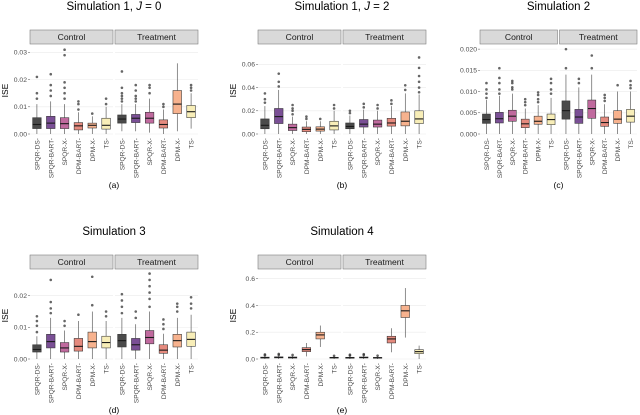 This screenshot has width=640, height=415. What do you see at coordinates (350, 356) in the screenshot?
I see `box-spqr-ds` at bounding box center [350, 356].